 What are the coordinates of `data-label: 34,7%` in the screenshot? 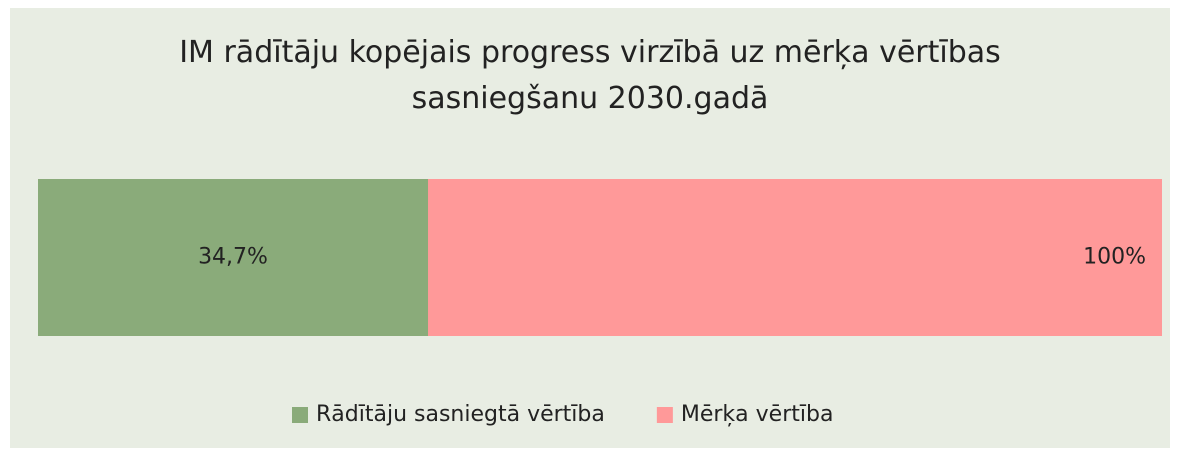 It's located at (233, 257).